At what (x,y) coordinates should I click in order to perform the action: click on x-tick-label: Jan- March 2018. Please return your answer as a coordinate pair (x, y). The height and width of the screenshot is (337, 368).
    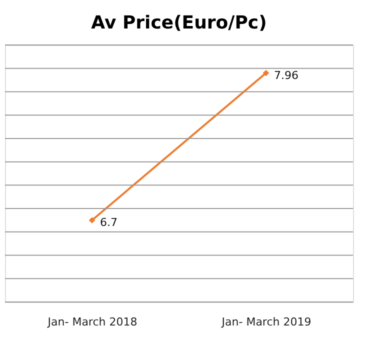
    Looking at the image, I should click on (92, 322).